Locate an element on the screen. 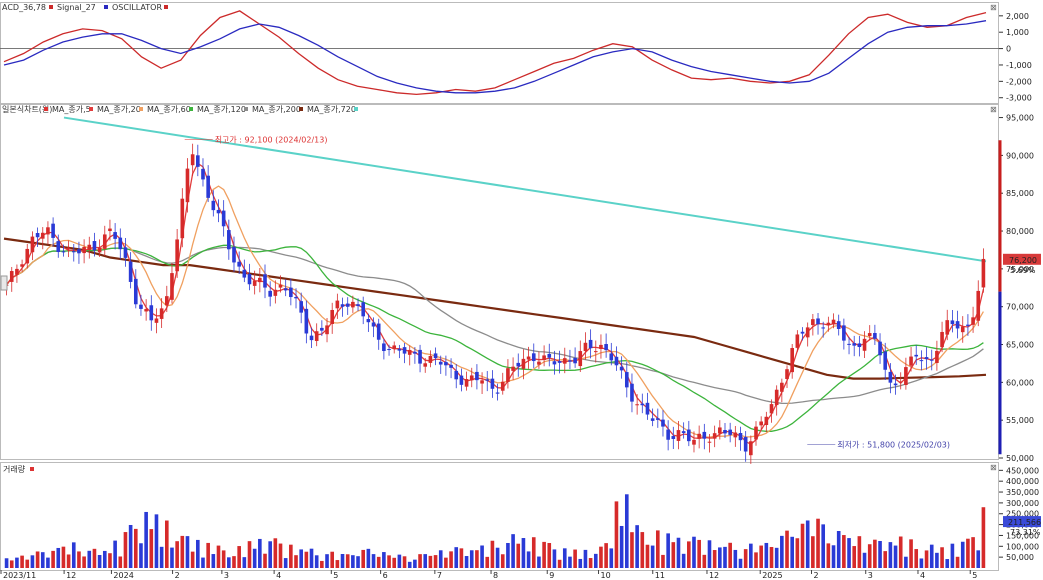  x-tick-label: 5 is located at coordinates (974, 575).